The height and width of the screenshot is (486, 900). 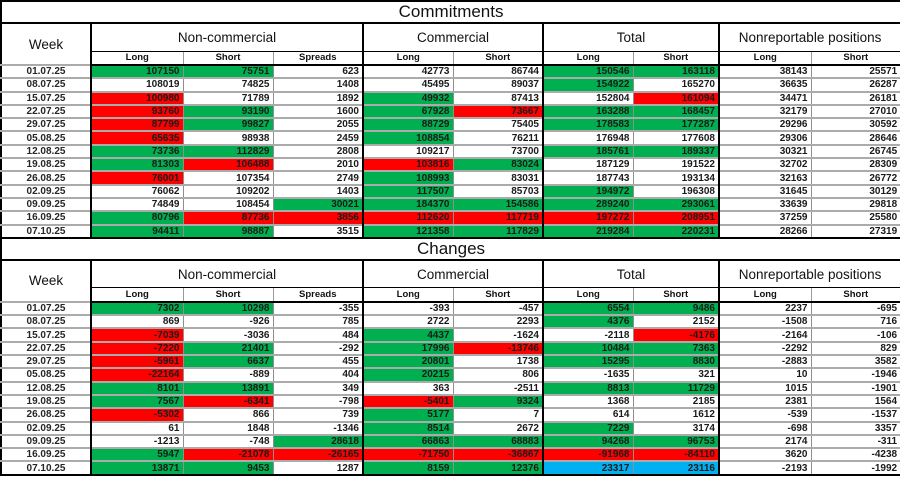 What do you see at coordinates (407, 204) in the screenshot?
I see `value-cell: 184370` at bounding box center [407, 204].